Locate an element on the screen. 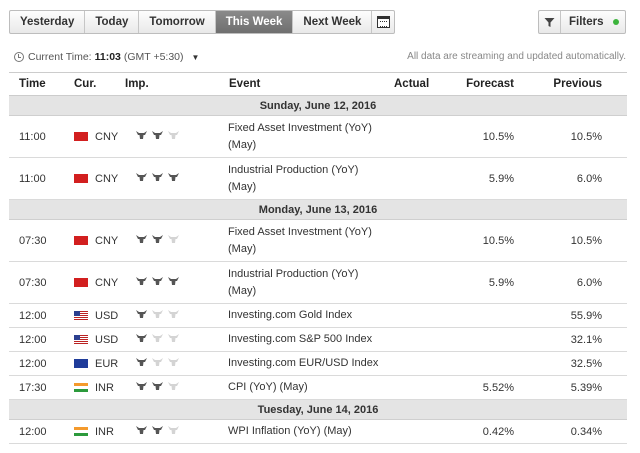  event-name: CPI (YoY) (May) is located at coordinates (301, 387).